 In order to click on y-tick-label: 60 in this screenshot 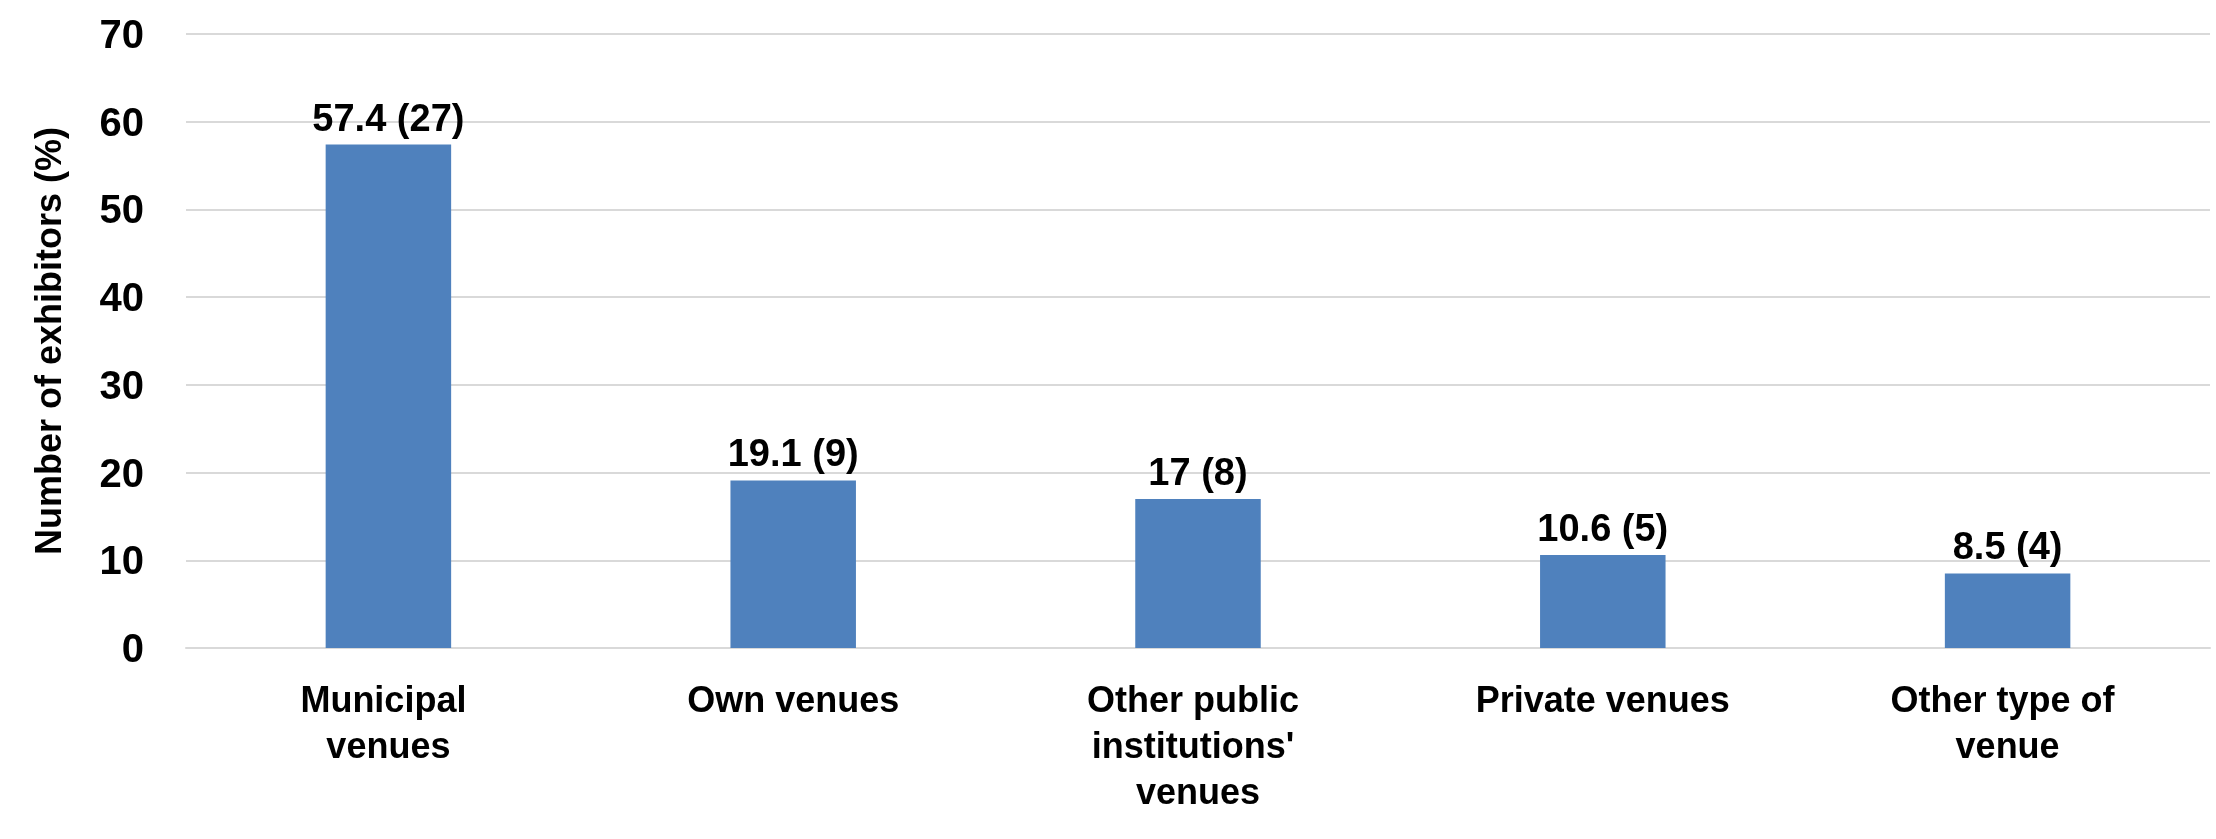, I will do `click(121, 121)`.